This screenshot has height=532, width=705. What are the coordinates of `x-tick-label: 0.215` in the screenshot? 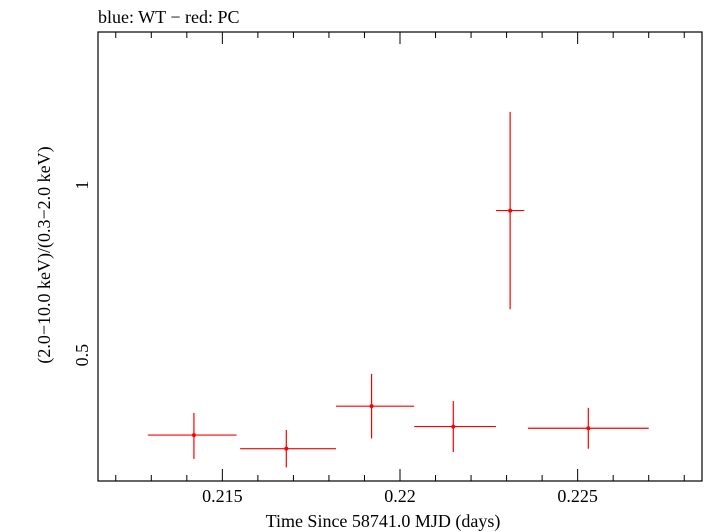 It's located at (222, 496).